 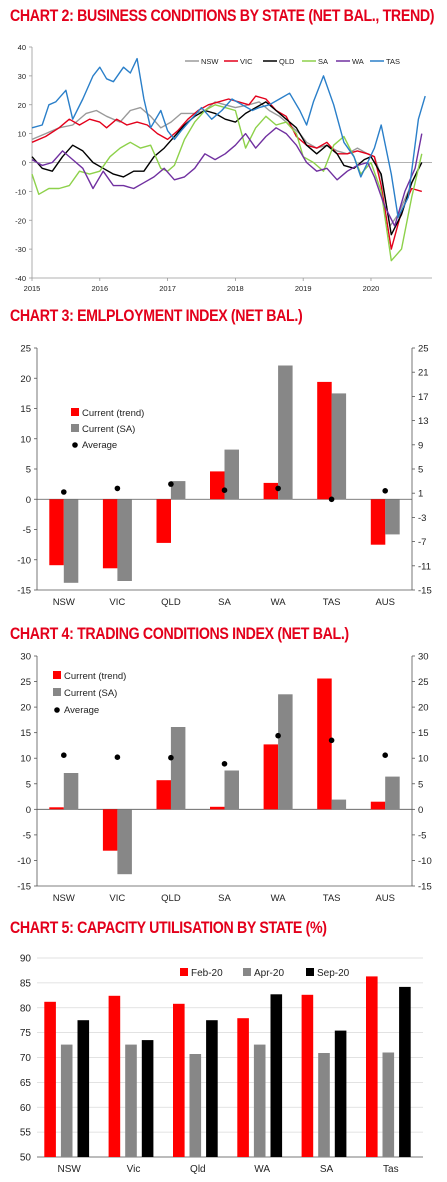 I want to click on chart4-y2-tick-label: 25, so click(x=423, y=682).